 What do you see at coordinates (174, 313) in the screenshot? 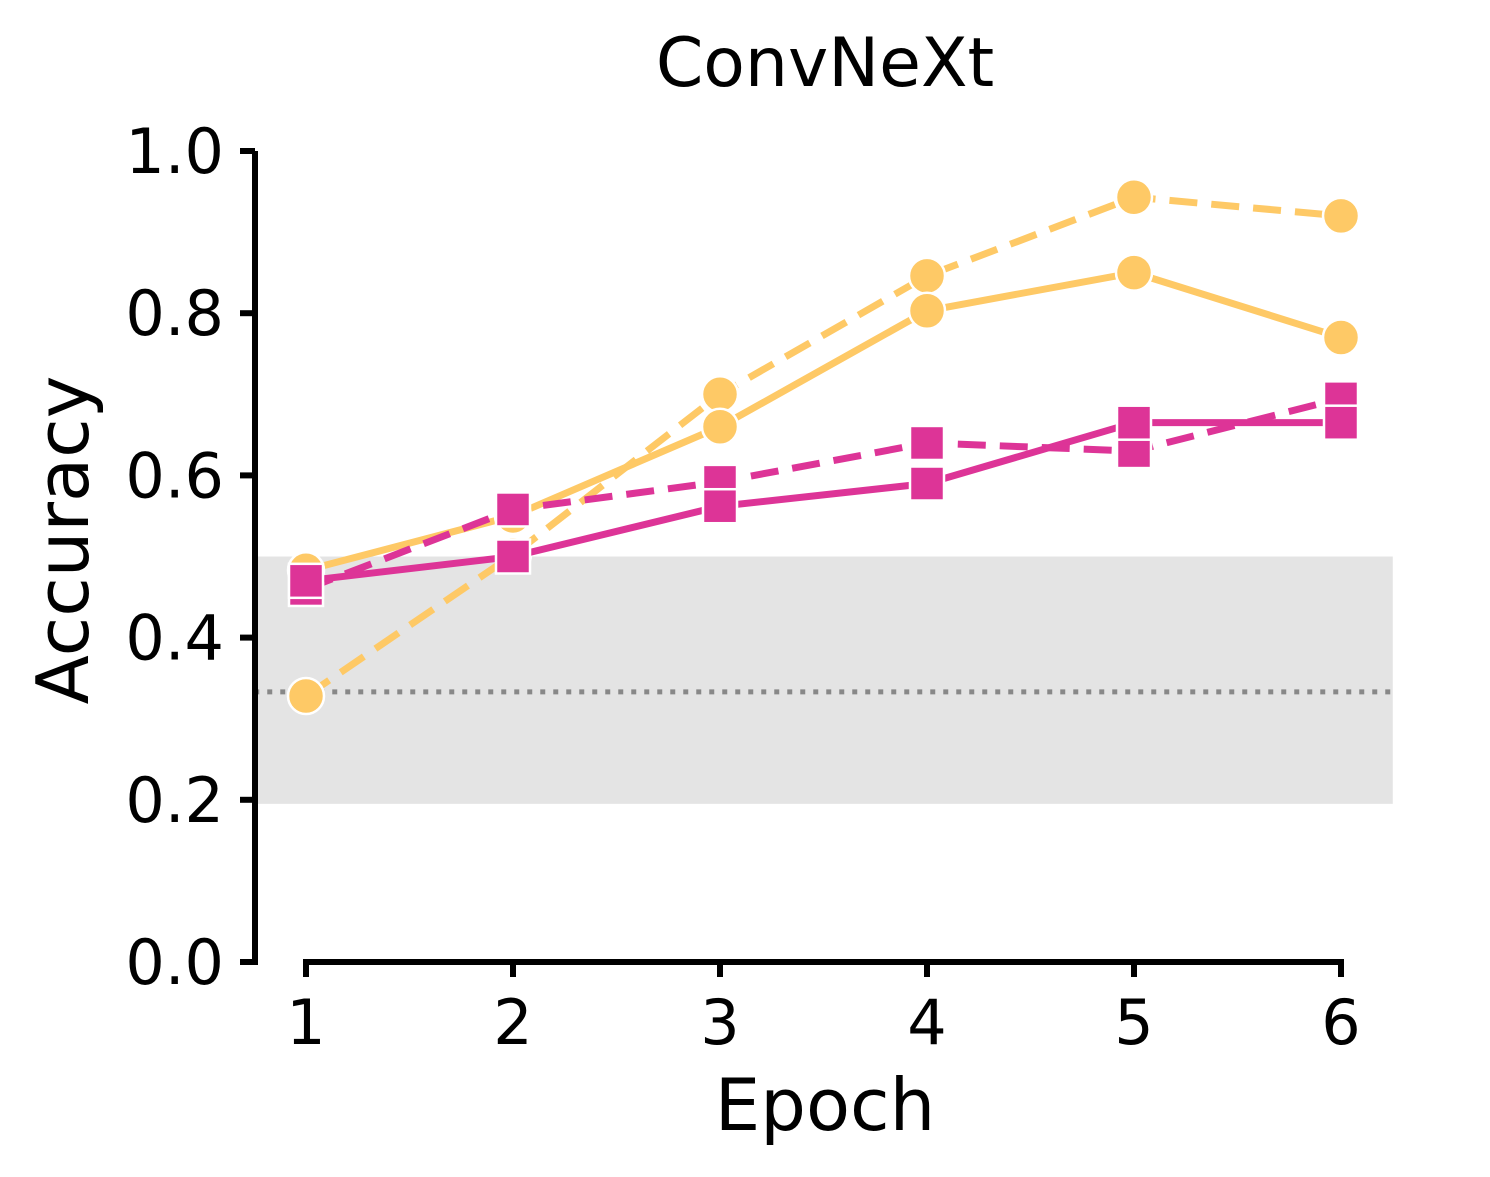
I see `y-tick-label: 0.8` at bounding box center [174, 313].